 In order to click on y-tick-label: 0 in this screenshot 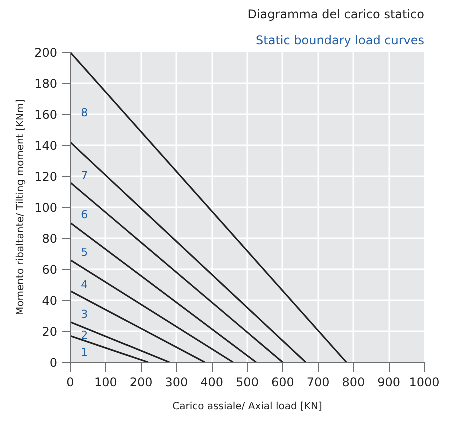, I will do `click(54, 363)`.